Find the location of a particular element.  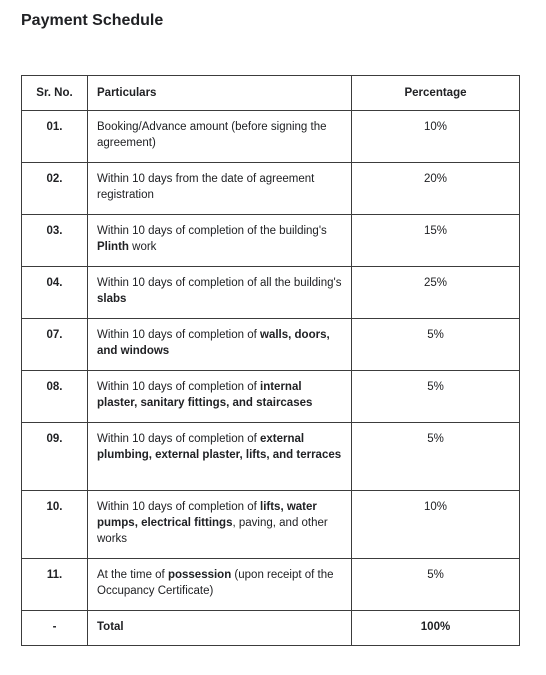

page-title: Payment Schedule is located at coordinates (92, 20).